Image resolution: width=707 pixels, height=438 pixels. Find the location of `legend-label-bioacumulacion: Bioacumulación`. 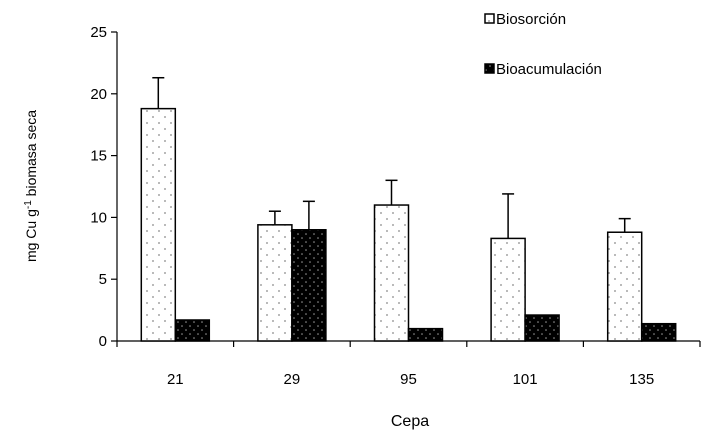

legend-label-bioacumulacion: Bioacumulación is located at coordinates (549, 69).